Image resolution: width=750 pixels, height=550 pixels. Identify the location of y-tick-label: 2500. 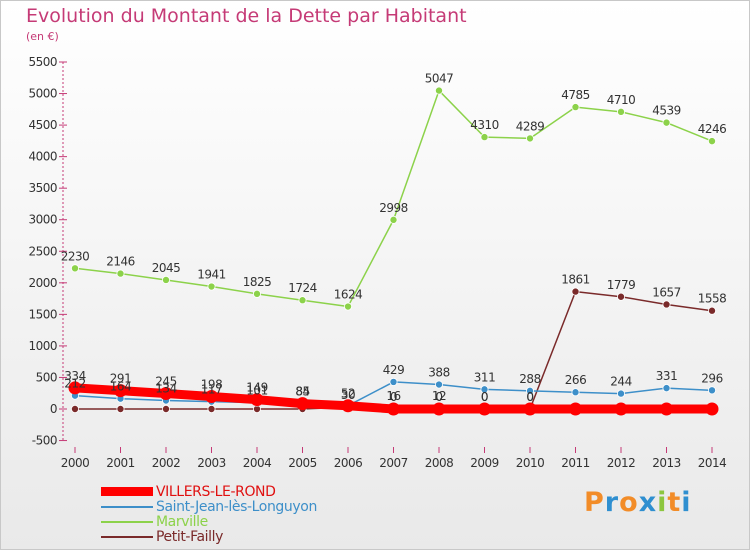
(42, 251).